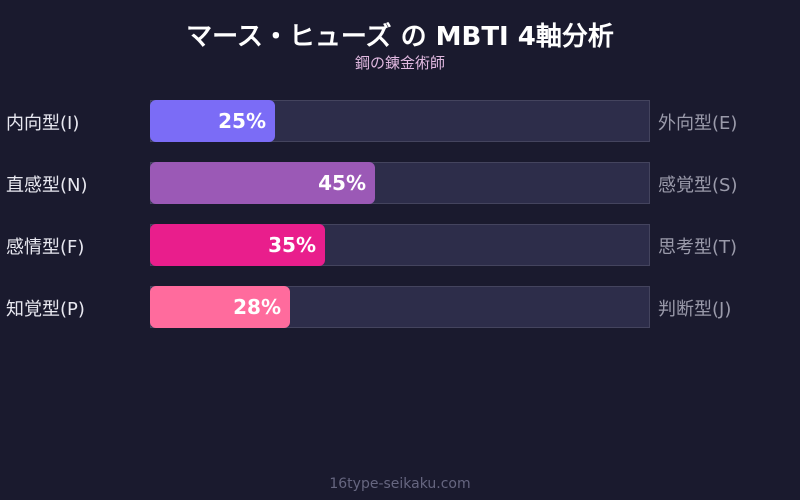  Describe the element at coordinates (43, 123) in the screenshot. I see `left-trait-label: 内向型(I)` at that location.